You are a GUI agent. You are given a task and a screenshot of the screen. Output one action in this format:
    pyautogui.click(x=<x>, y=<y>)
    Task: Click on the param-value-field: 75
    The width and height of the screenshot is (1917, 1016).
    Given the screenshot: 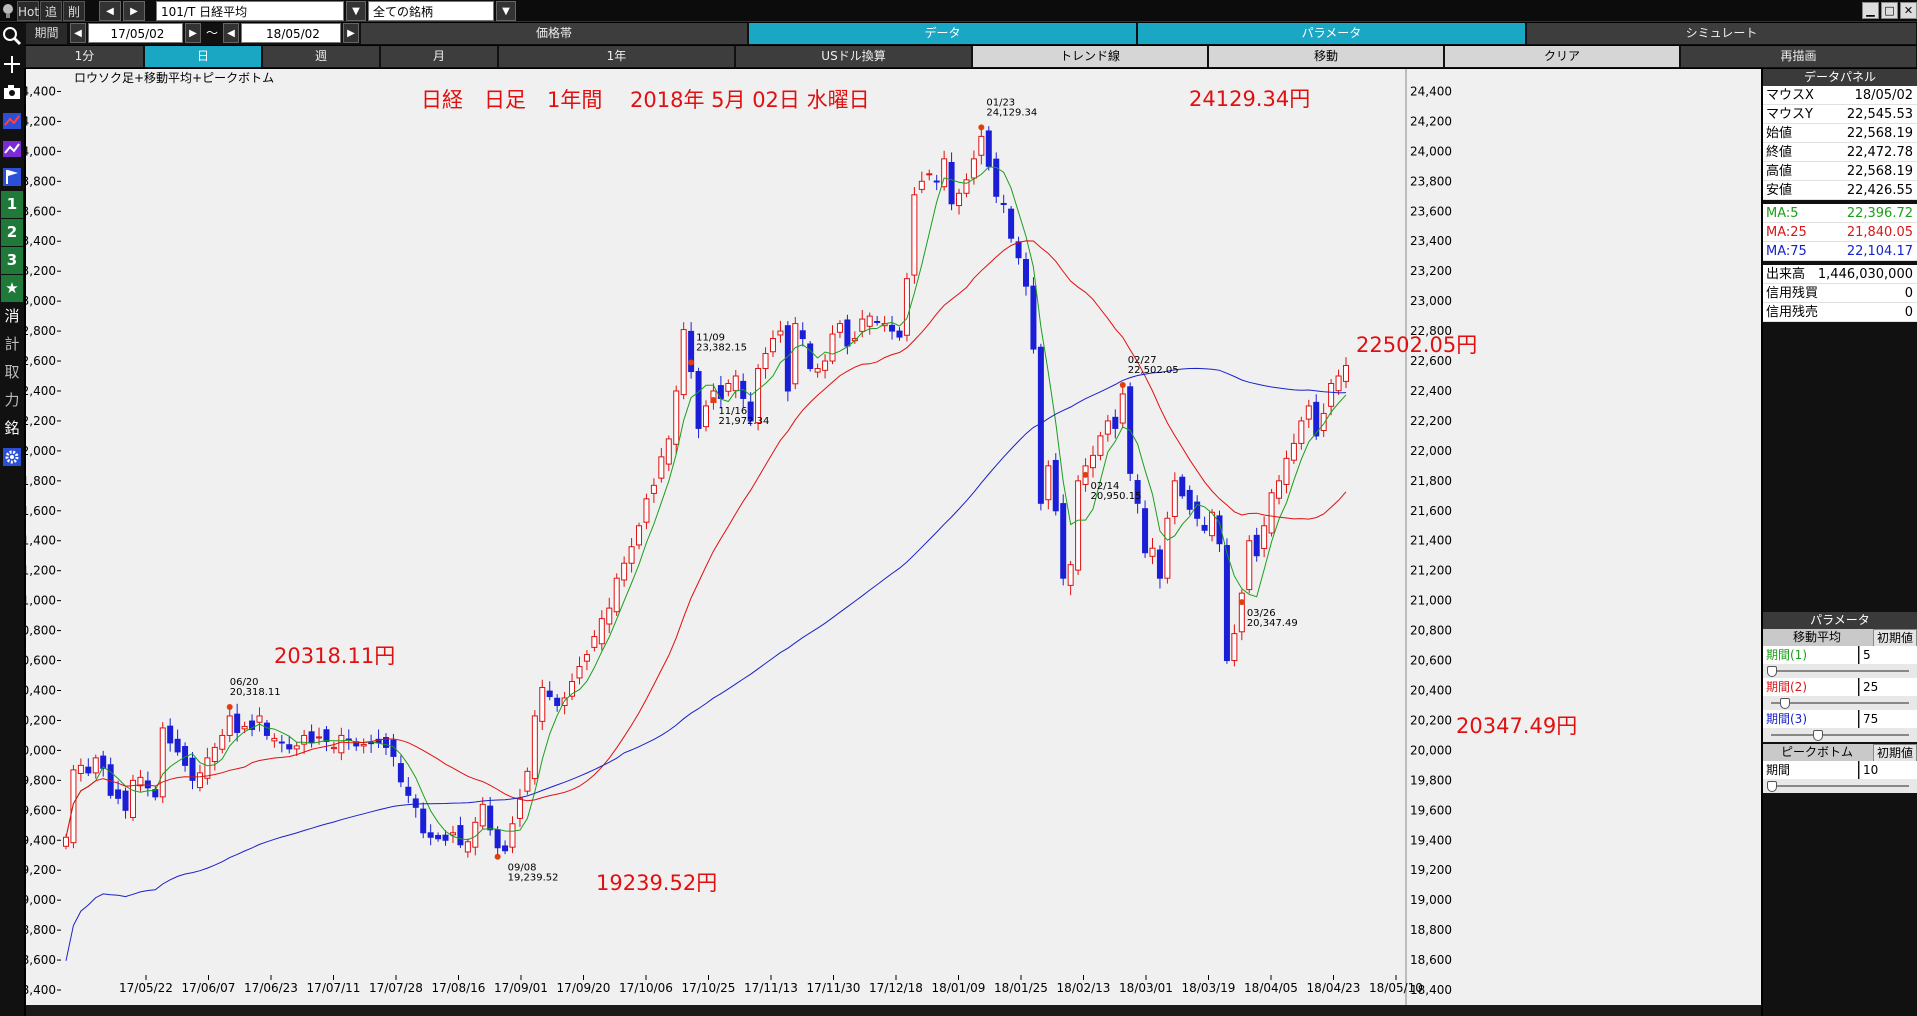 What is the action you would take?
    pyautogui.click(x=1888, y=719)
    